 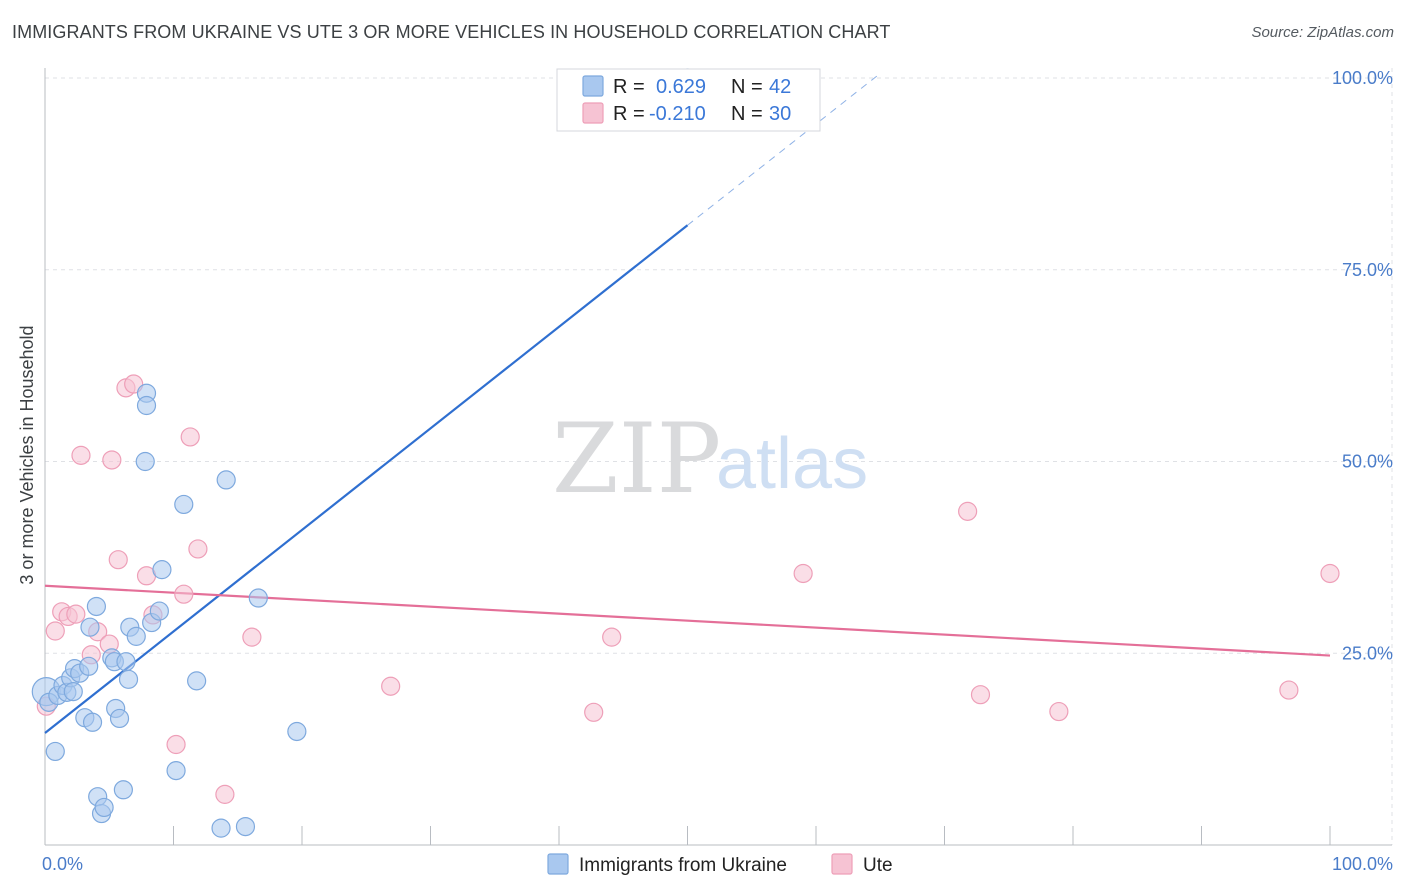 I want to click on chart-source: Source: ZipAtlas.com, so click(x=1322, y=32).